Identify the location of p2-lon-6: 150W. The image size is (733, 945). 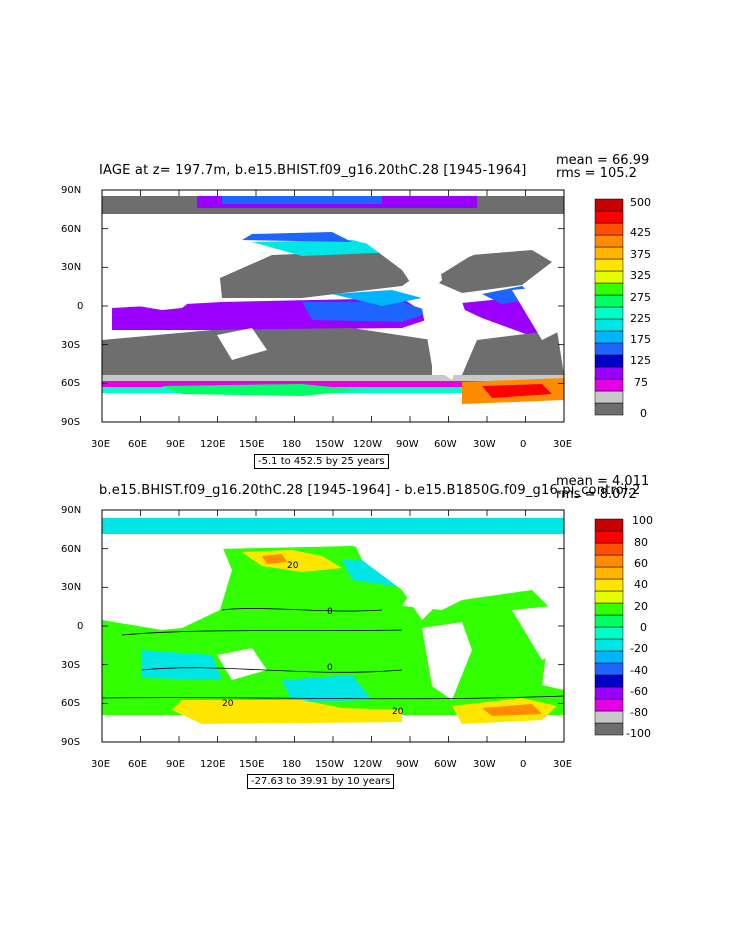
(329, 764).